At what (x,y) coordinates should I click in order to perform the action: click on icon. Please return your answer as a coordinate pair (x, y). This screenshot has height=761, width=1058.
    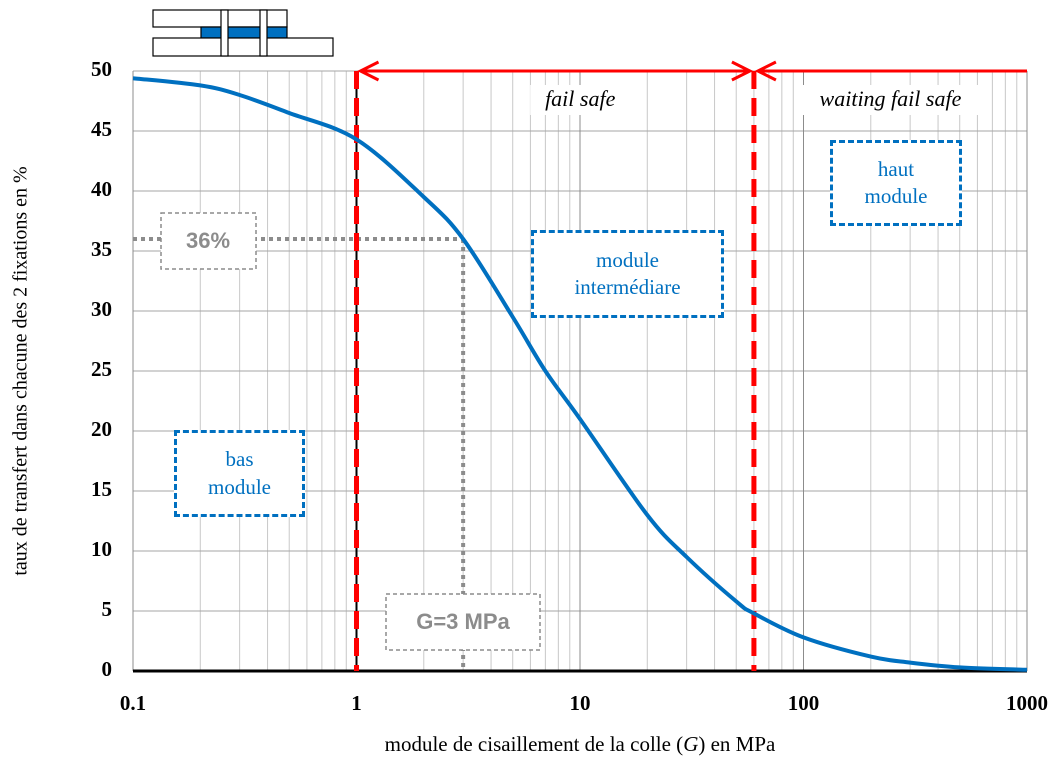
    Looking at the image, I should click on (243, 33).